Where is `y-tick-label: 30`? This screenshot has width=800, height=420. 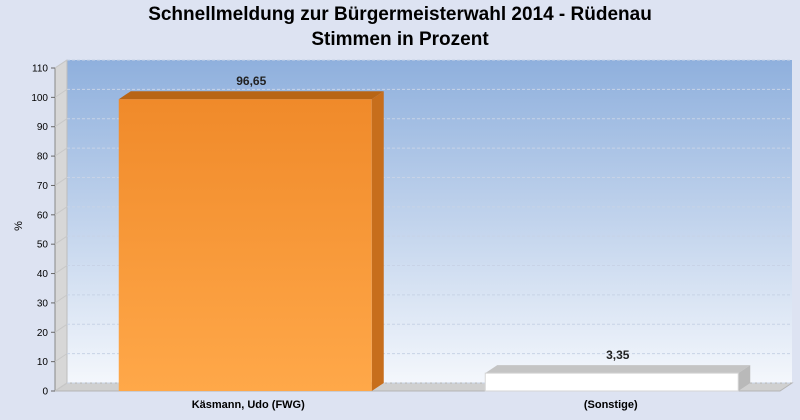
y-tick-label: 30 is located at coordinates (43, 303).